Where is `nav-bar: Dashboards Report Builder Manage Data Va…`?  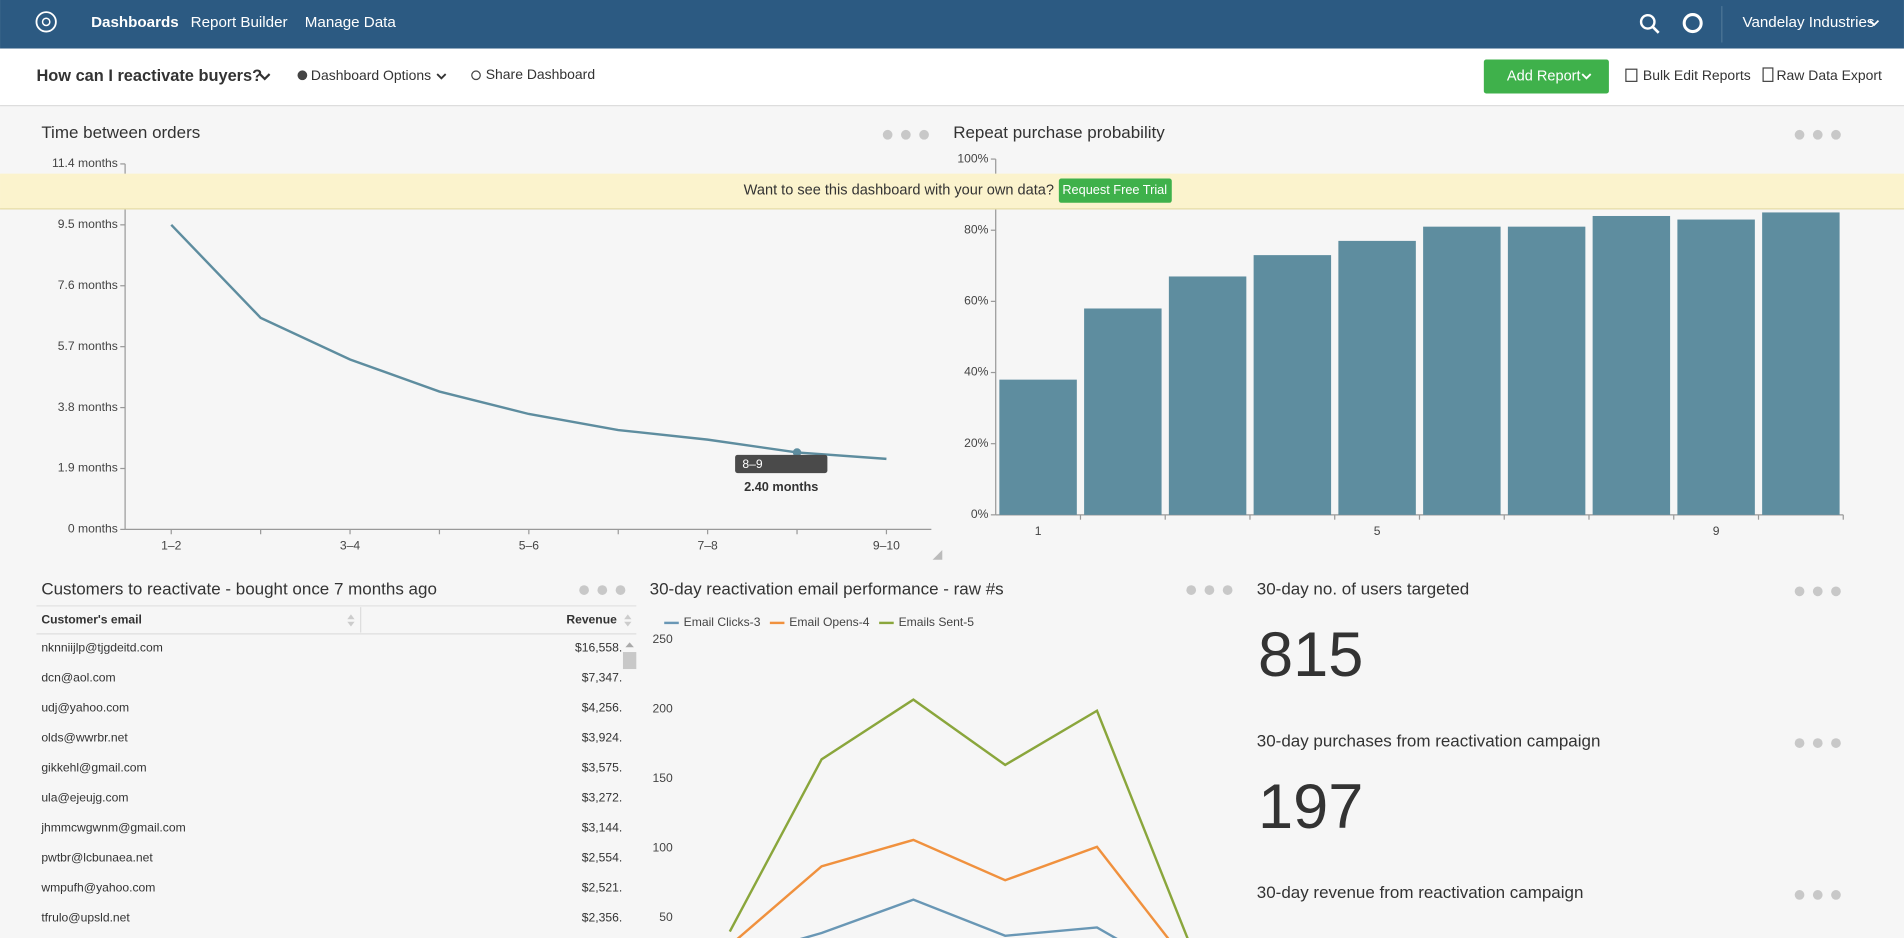
nav-bar: Dashboards Report Builder Manage Data Va… is located at coordinates (952, 24).